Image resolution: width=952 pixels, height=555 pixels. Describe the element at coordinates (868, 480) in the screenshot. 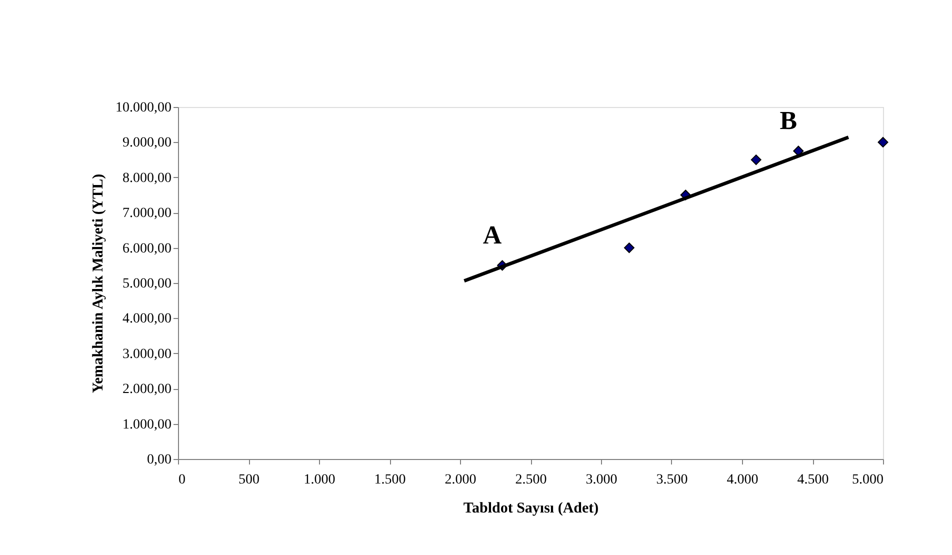

I see `x-tick-label: 5.000` at that location.